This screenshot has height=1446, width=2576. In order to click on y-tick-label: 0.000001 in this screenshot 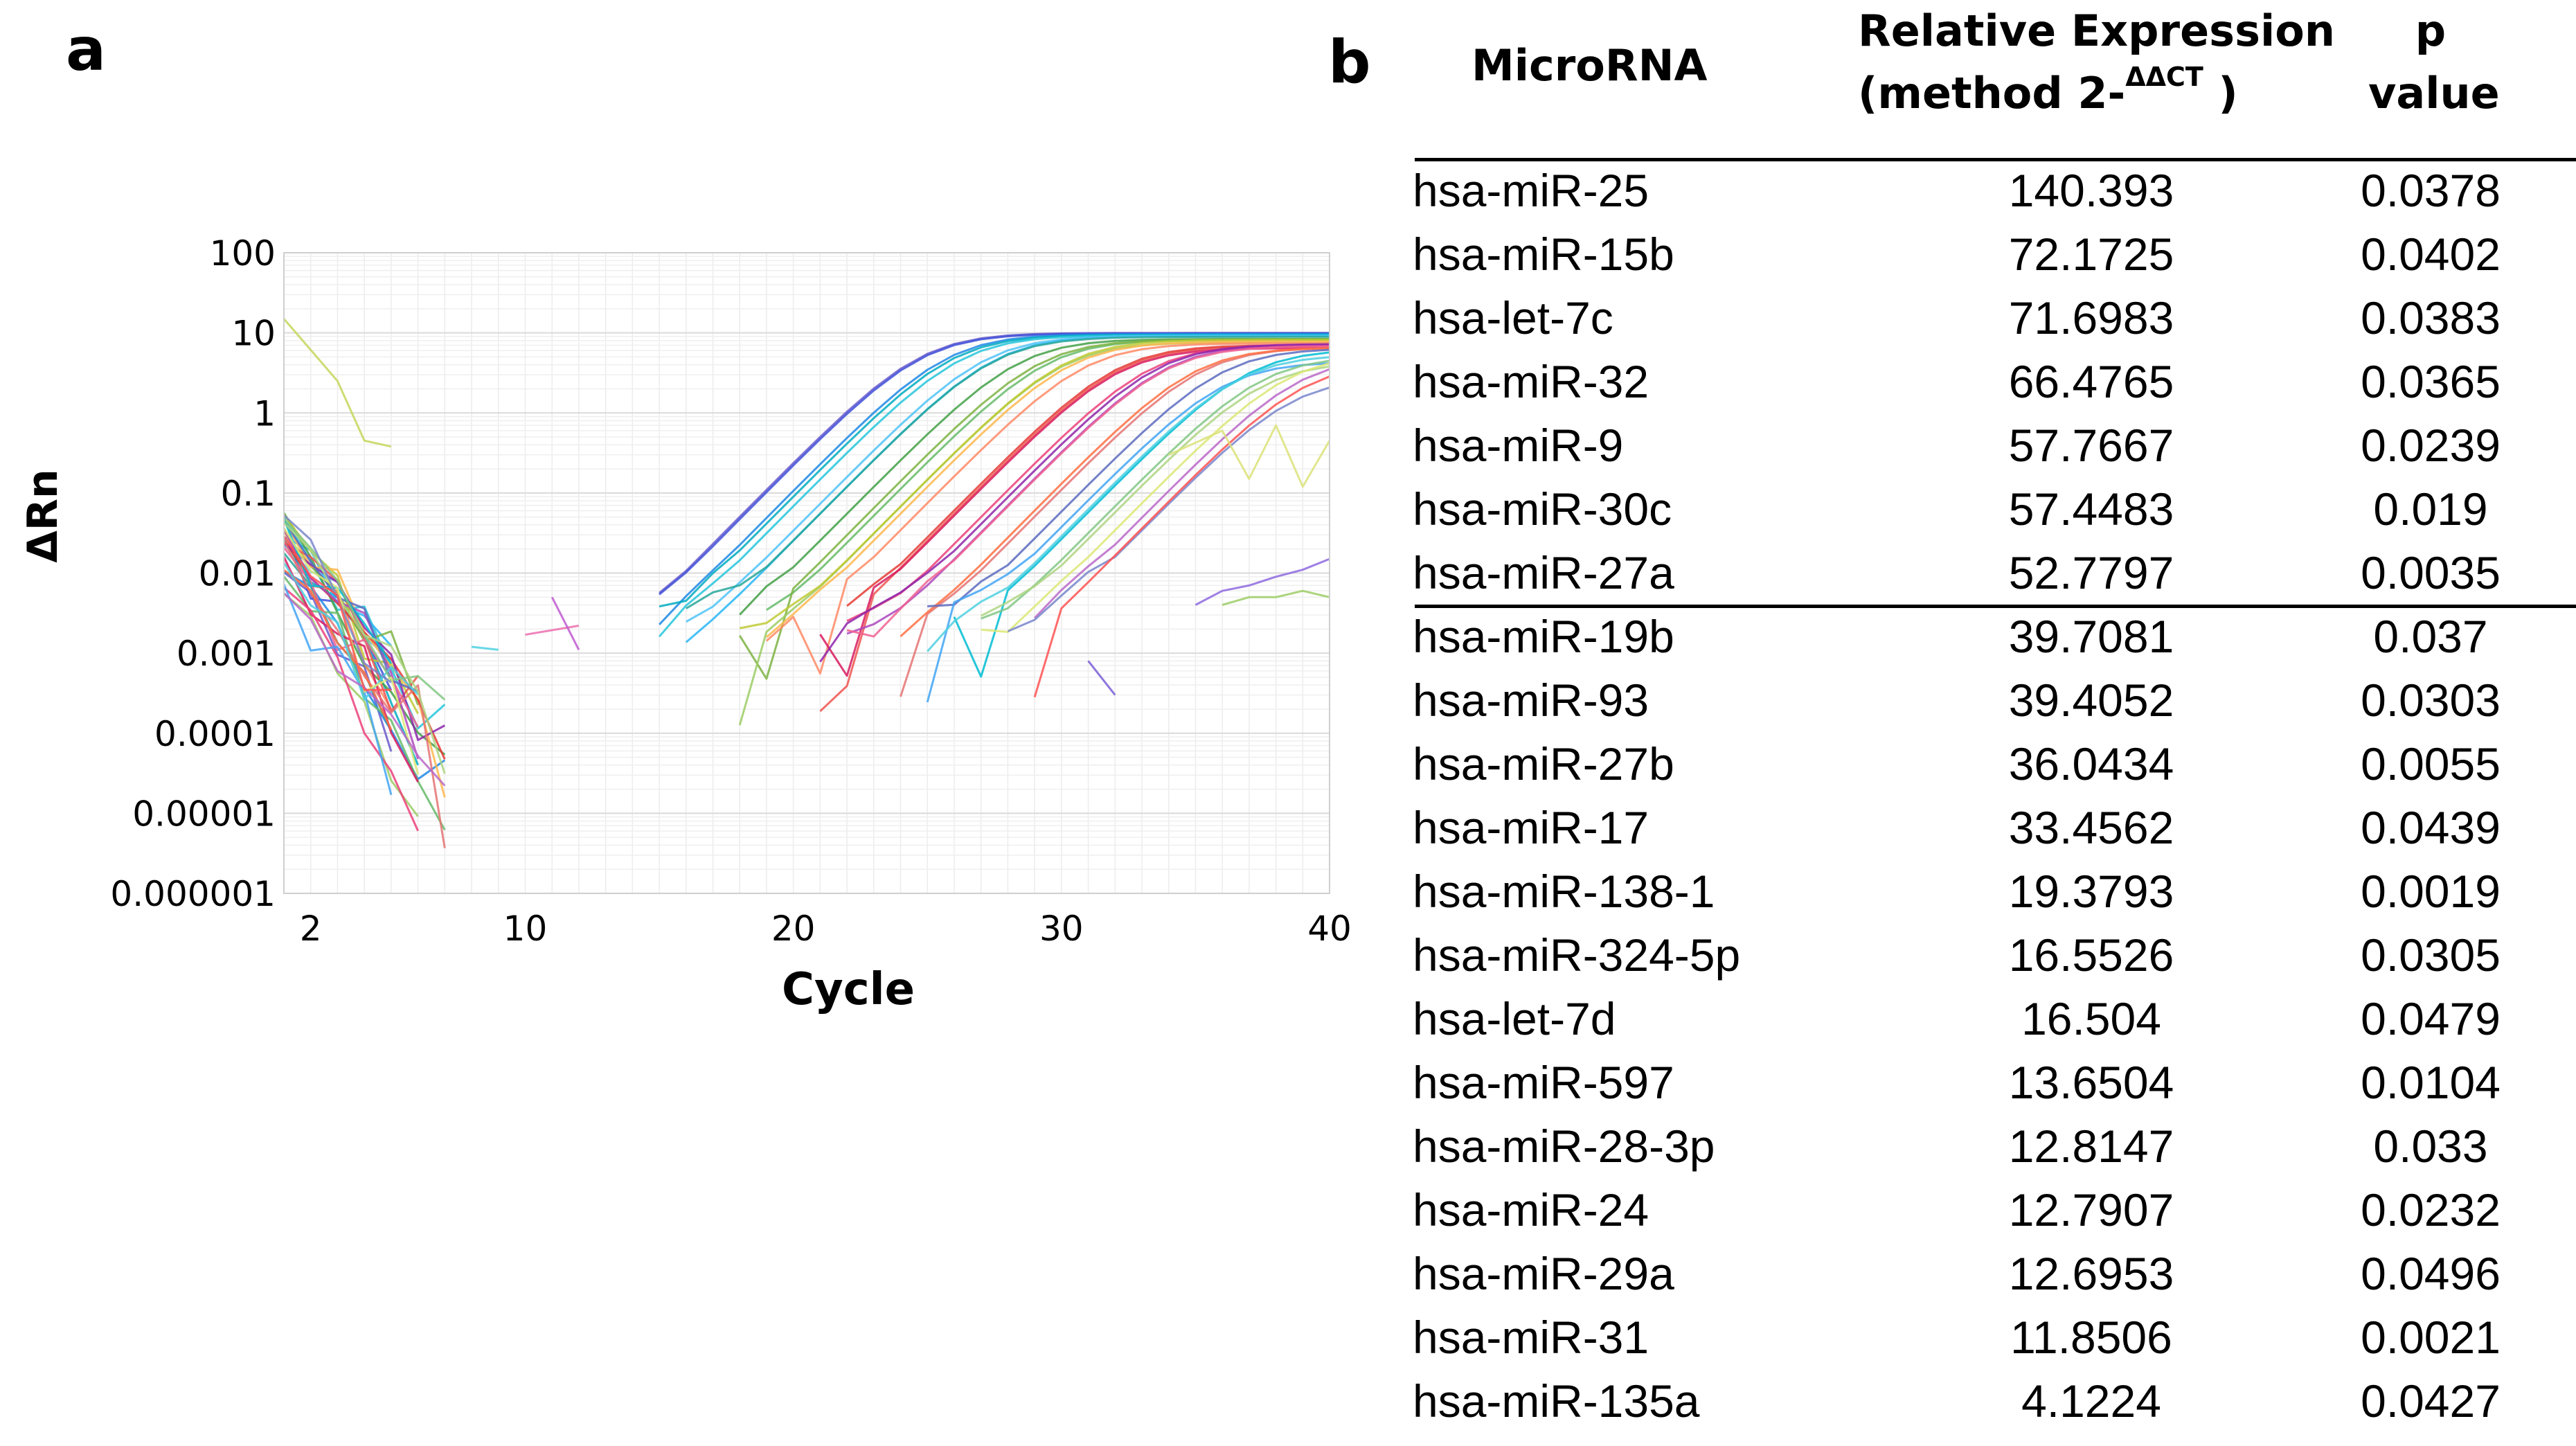, I will do `click(193, 894)`.